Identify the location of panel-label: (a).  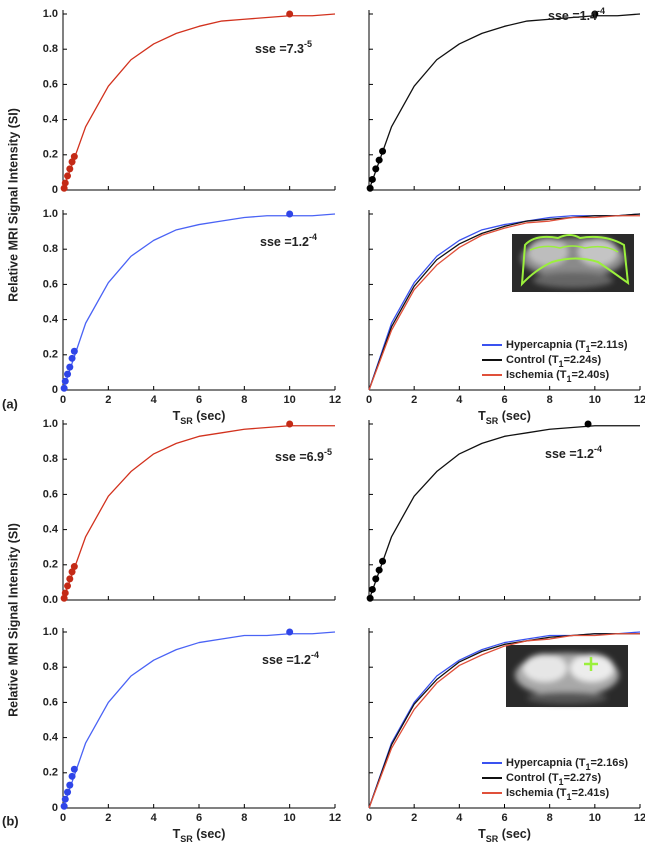
(10, 403).